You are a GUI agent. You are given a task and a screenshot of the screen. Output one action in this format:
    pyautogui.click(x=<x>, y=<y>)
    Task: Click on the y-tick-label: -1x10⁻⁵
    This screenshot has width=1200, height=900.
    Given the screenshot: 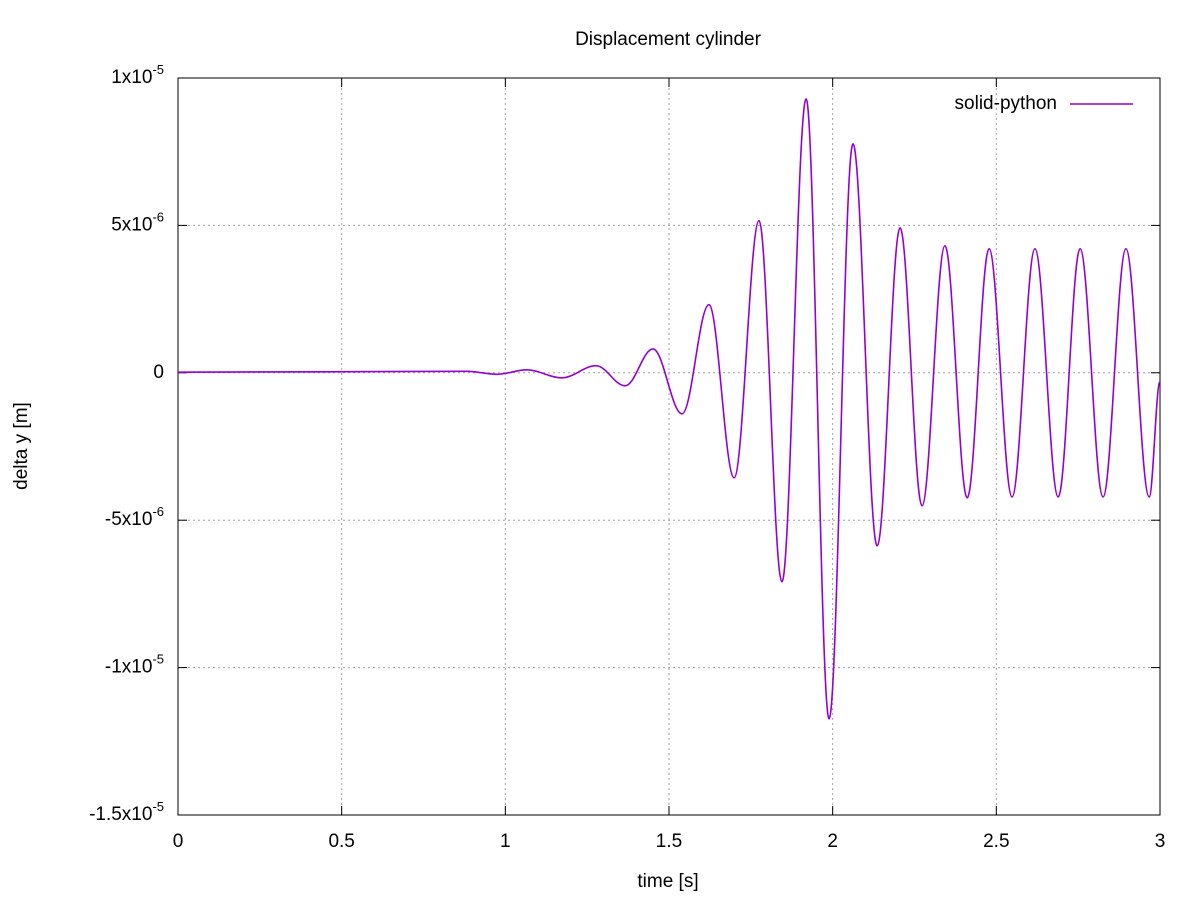 What is the action you would take?
    pyautogui.click(x=134, y=665)
    